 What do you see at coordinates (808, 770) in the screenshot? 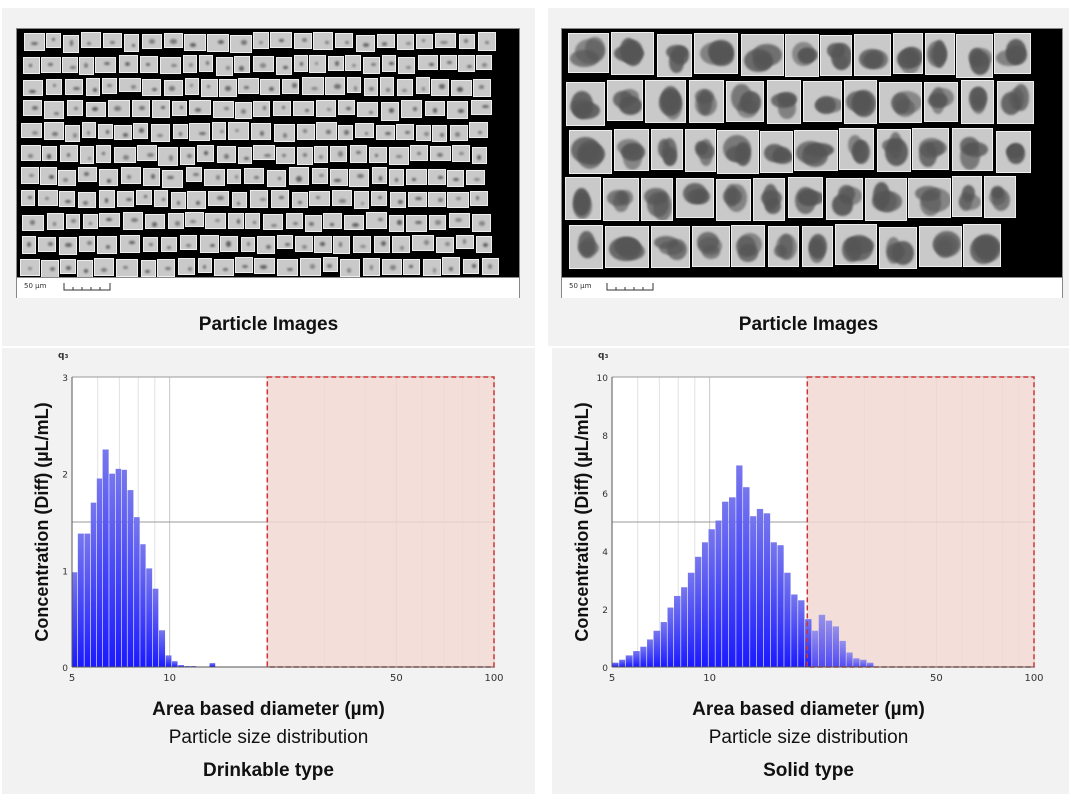
I see `right-type-label: Solid type` at bounding box center [808, 770].